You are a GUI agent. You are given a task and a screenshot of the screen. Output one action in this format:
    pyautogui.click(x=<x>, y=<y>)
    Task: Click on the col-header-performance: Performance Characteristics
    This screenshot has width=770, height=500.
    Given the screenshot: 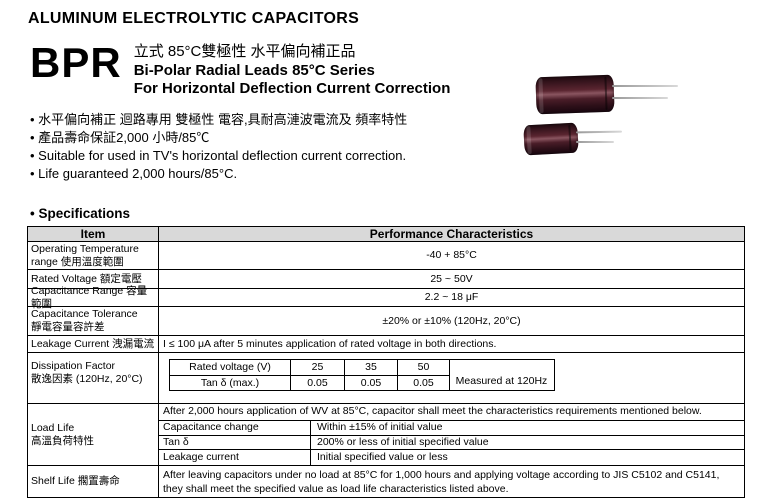 What is the action you would take?
    pyautogui.click(x=451, y=233)
    